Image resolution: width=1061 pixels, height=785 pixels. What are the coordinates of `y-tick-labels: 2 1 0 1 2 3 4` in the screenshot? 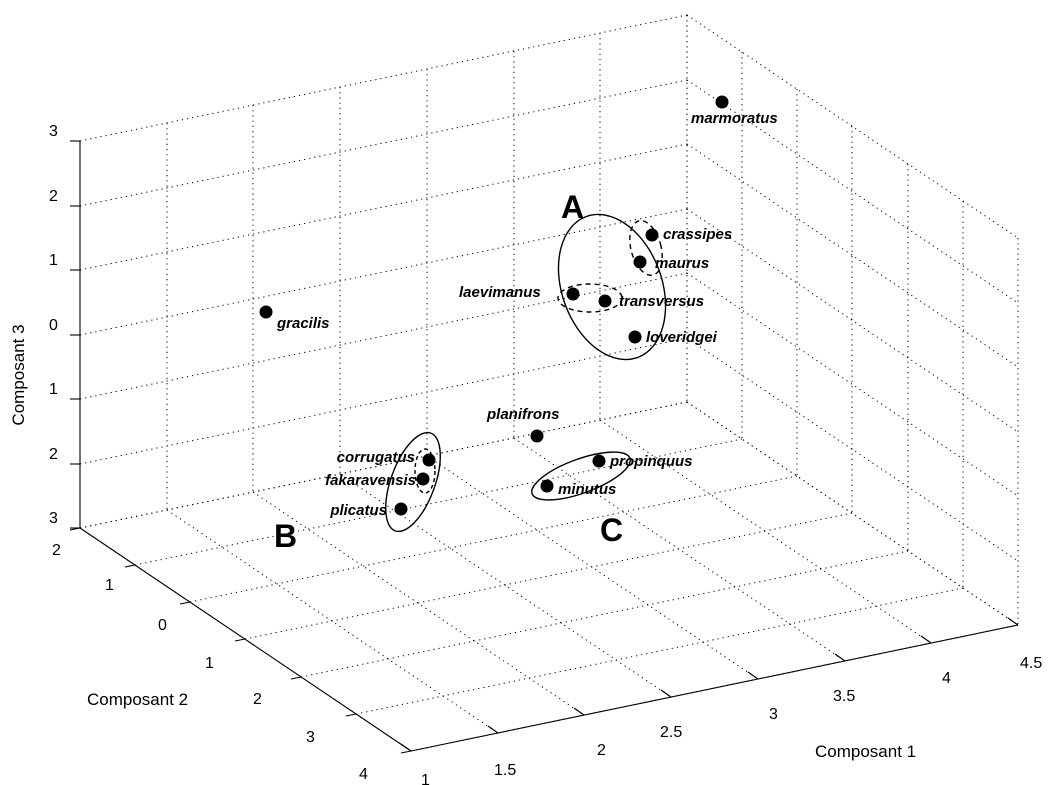 It's located at (210, 662).